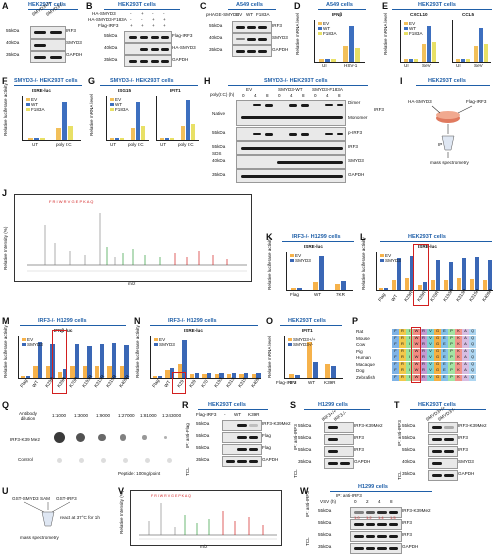  What do you see at coordinates (249, 5) in the screenshot?
I see `panel-c-title: A549 cells` at bounding box center [249, 5].